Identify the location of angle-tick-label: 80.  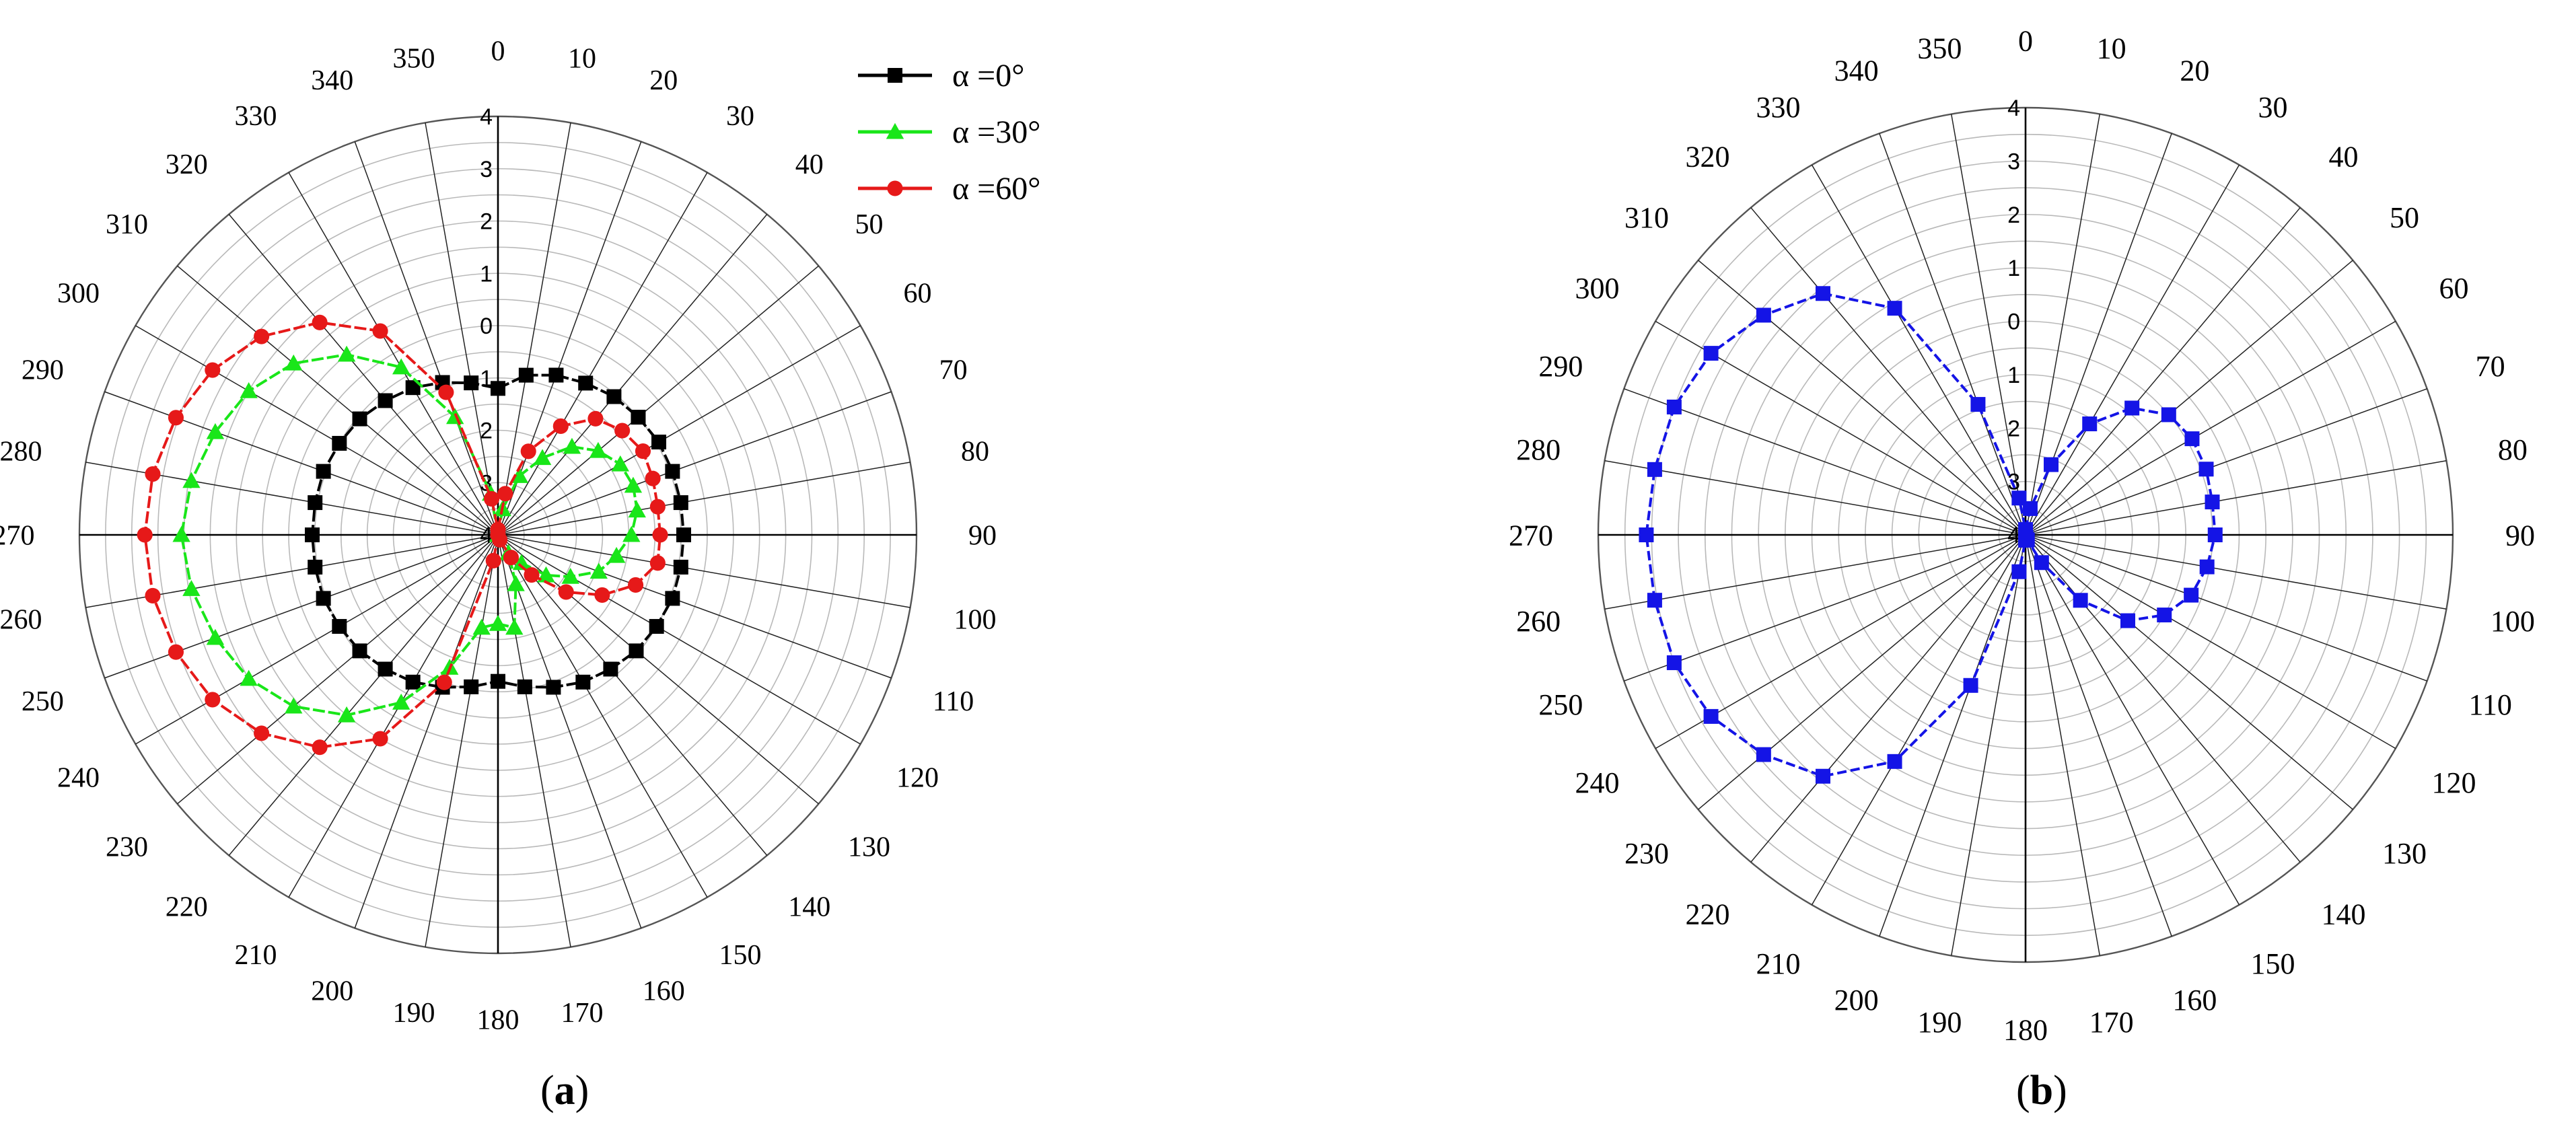
(975, 453).